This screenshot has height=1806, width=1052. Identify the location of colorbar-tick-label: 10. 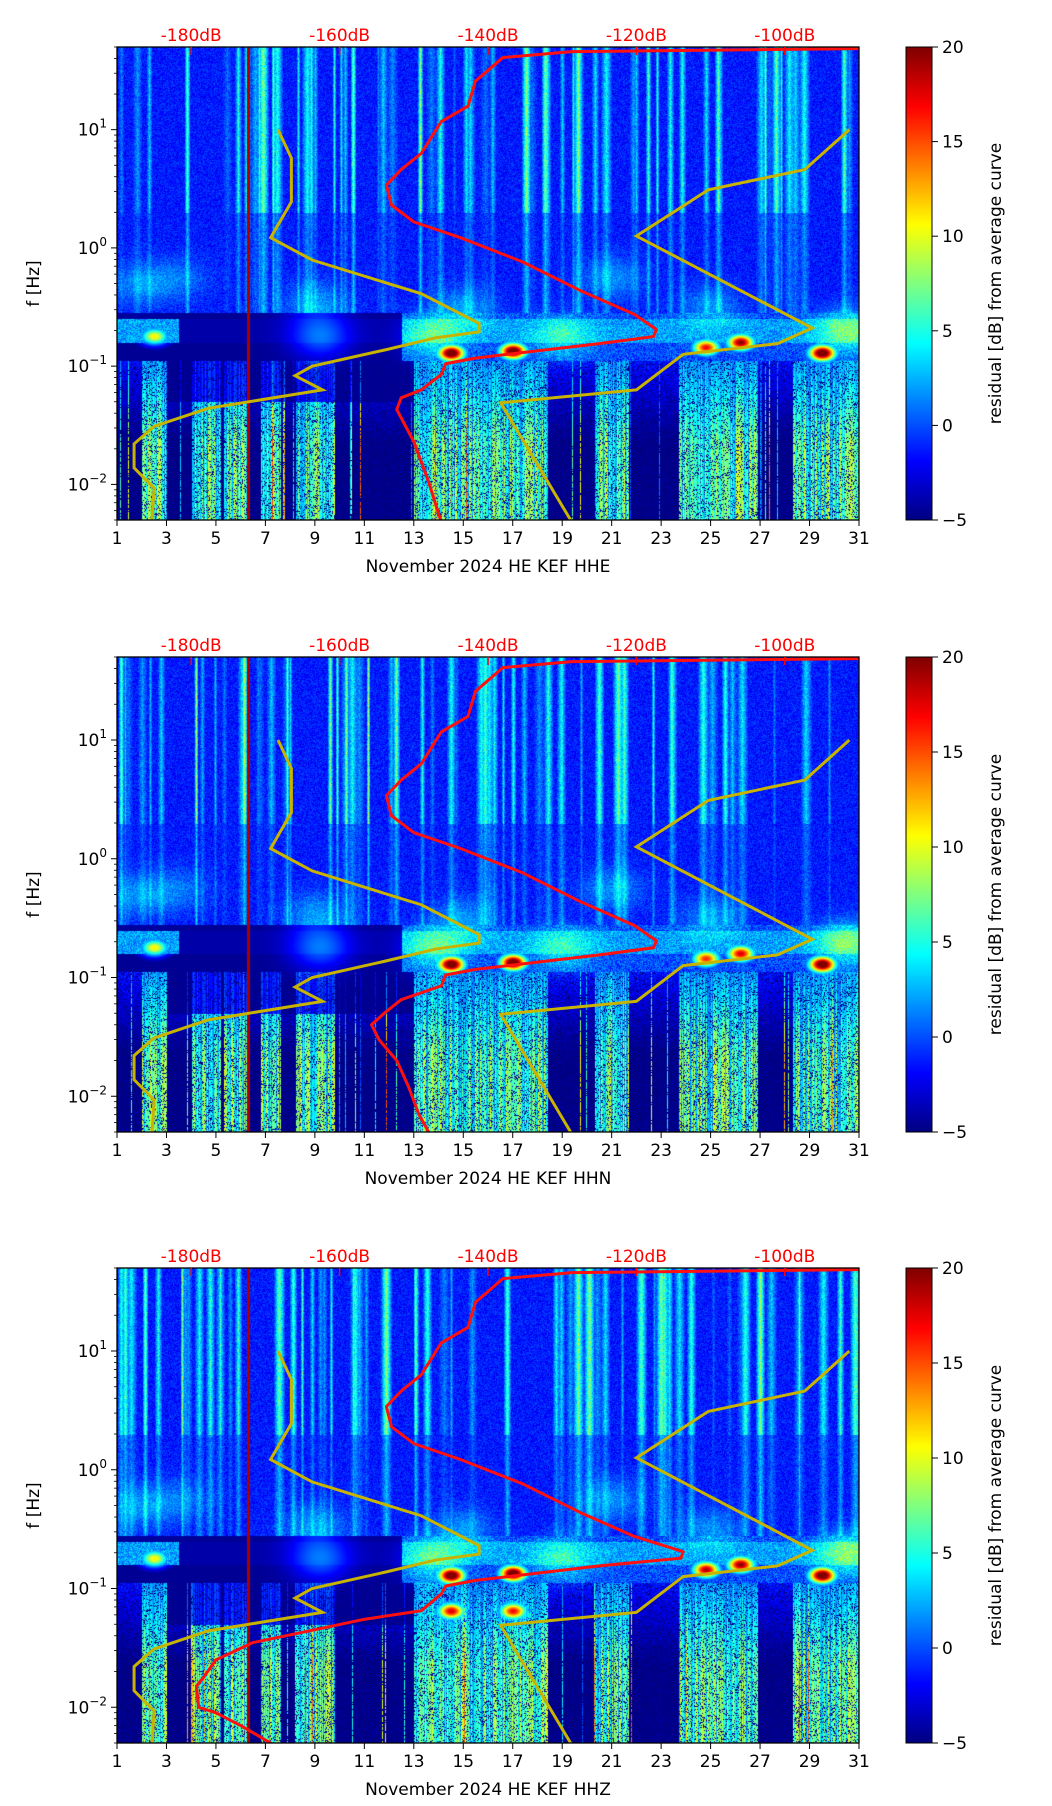
(953, 1459).